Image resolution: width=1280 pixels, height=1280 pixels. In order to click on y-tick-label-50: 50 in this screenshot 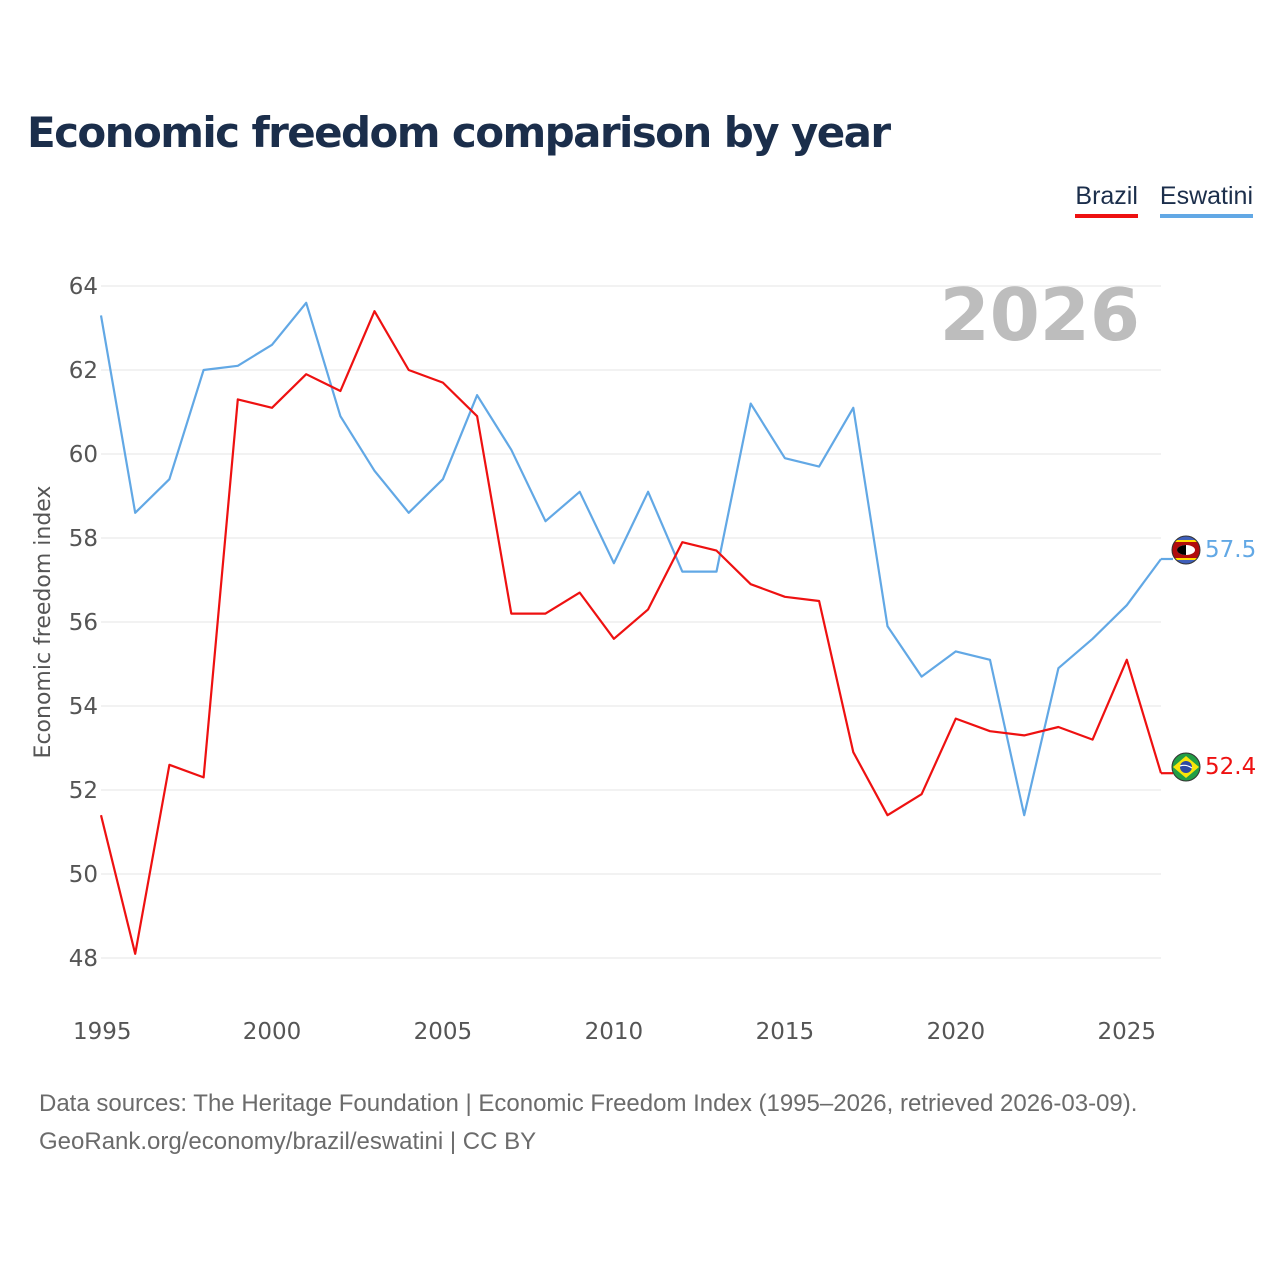, I will do `click(83, 875)`.